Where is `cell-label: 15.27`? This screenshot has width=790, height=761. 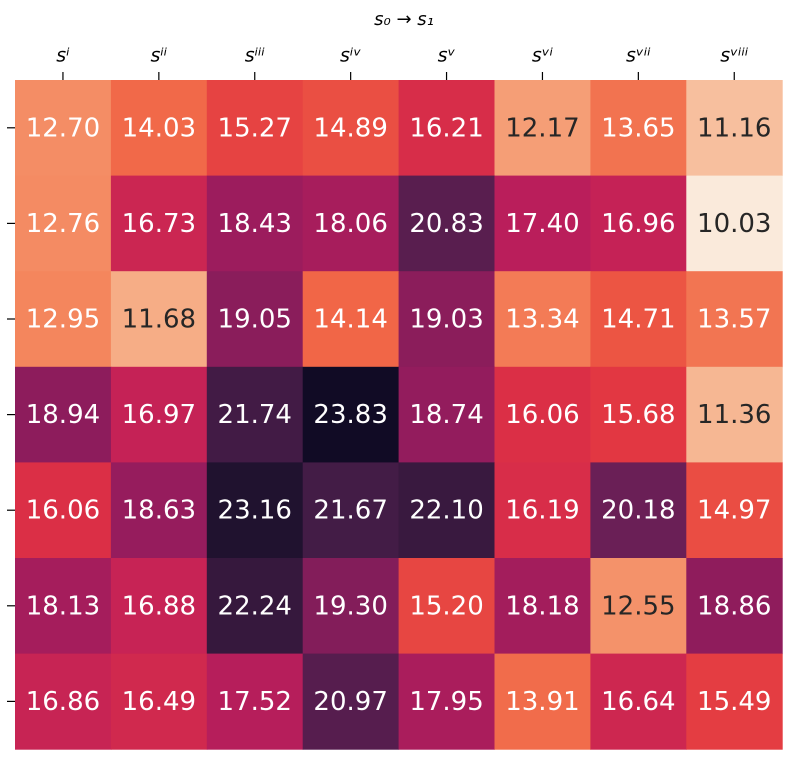 cell-label: 15.27 is located at coordinates (255, 128).